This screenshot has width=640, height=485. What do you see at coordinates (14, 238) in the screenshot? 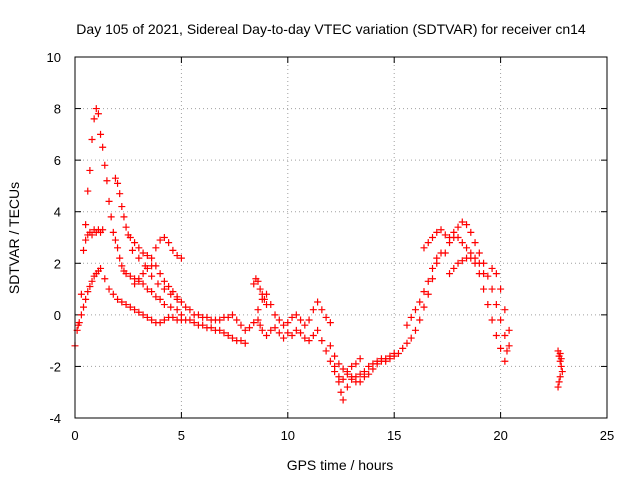
I see `y-axis-label: SDTVAR / TECUs` at bounding box center [14, 238].